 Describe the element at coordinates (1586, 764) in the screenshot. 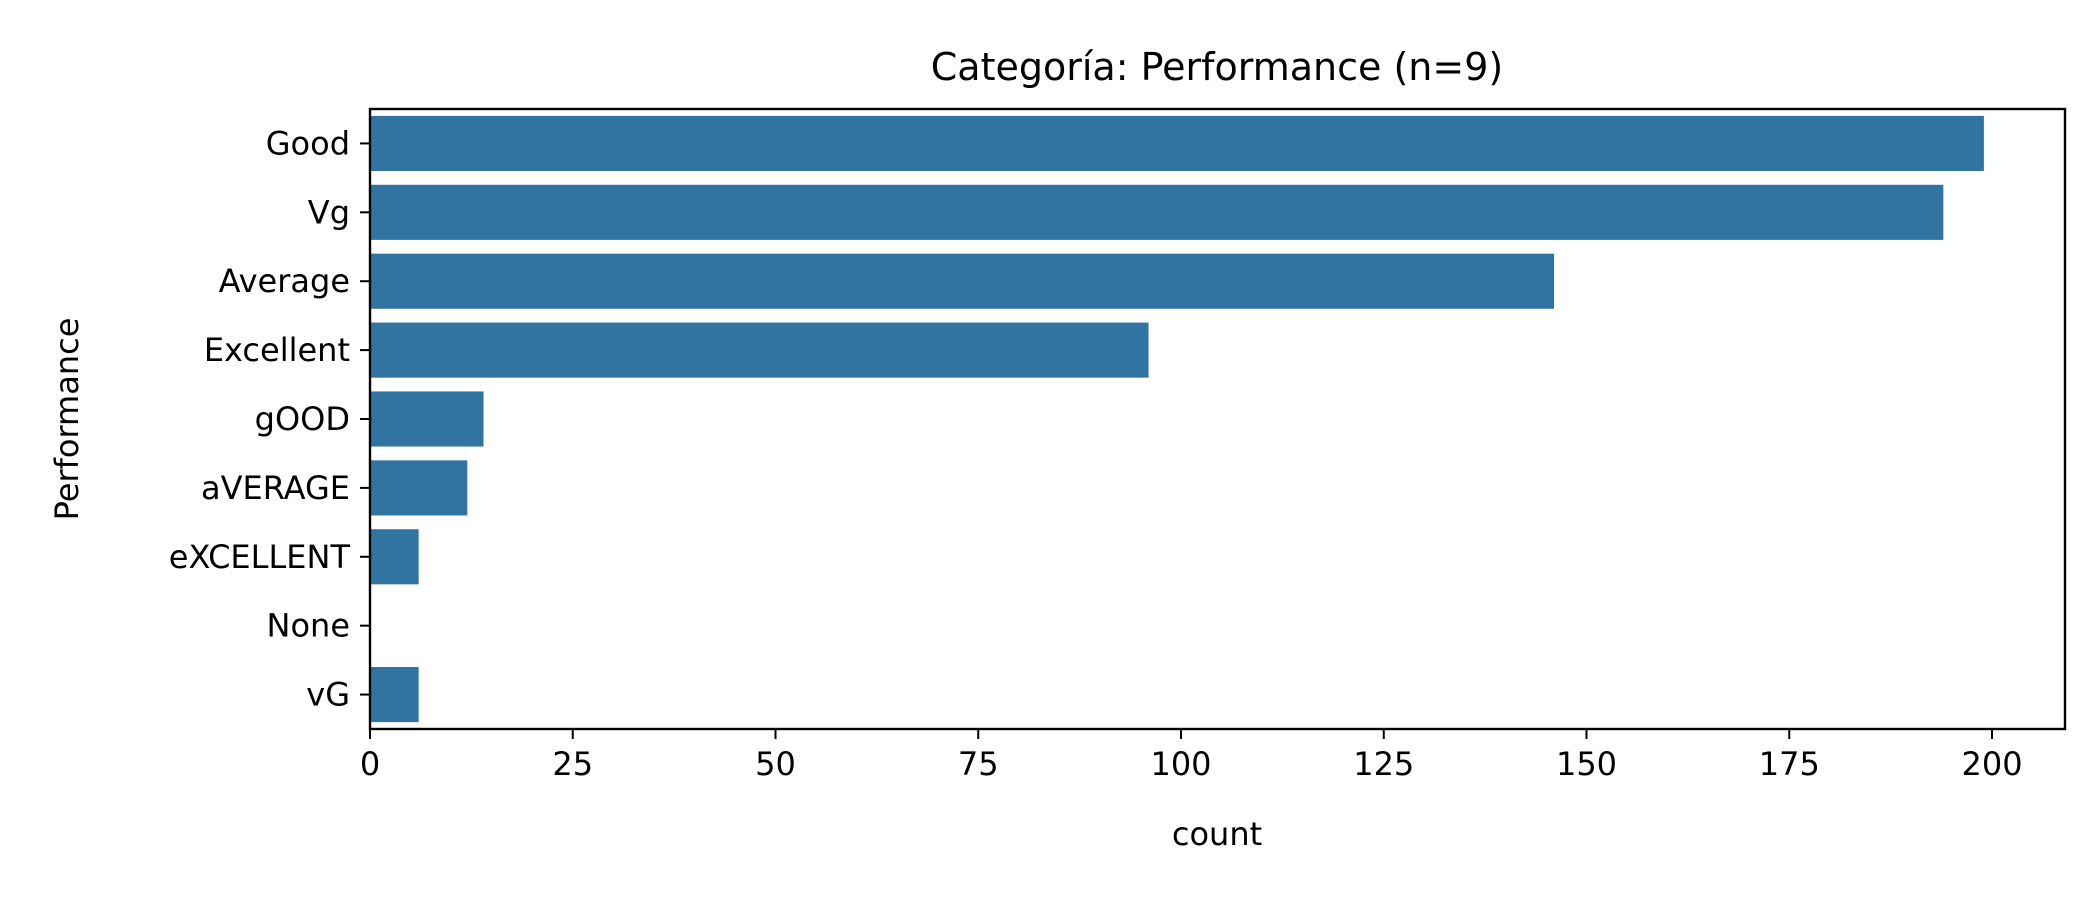

I see `x-tick-label: 150` at that location.